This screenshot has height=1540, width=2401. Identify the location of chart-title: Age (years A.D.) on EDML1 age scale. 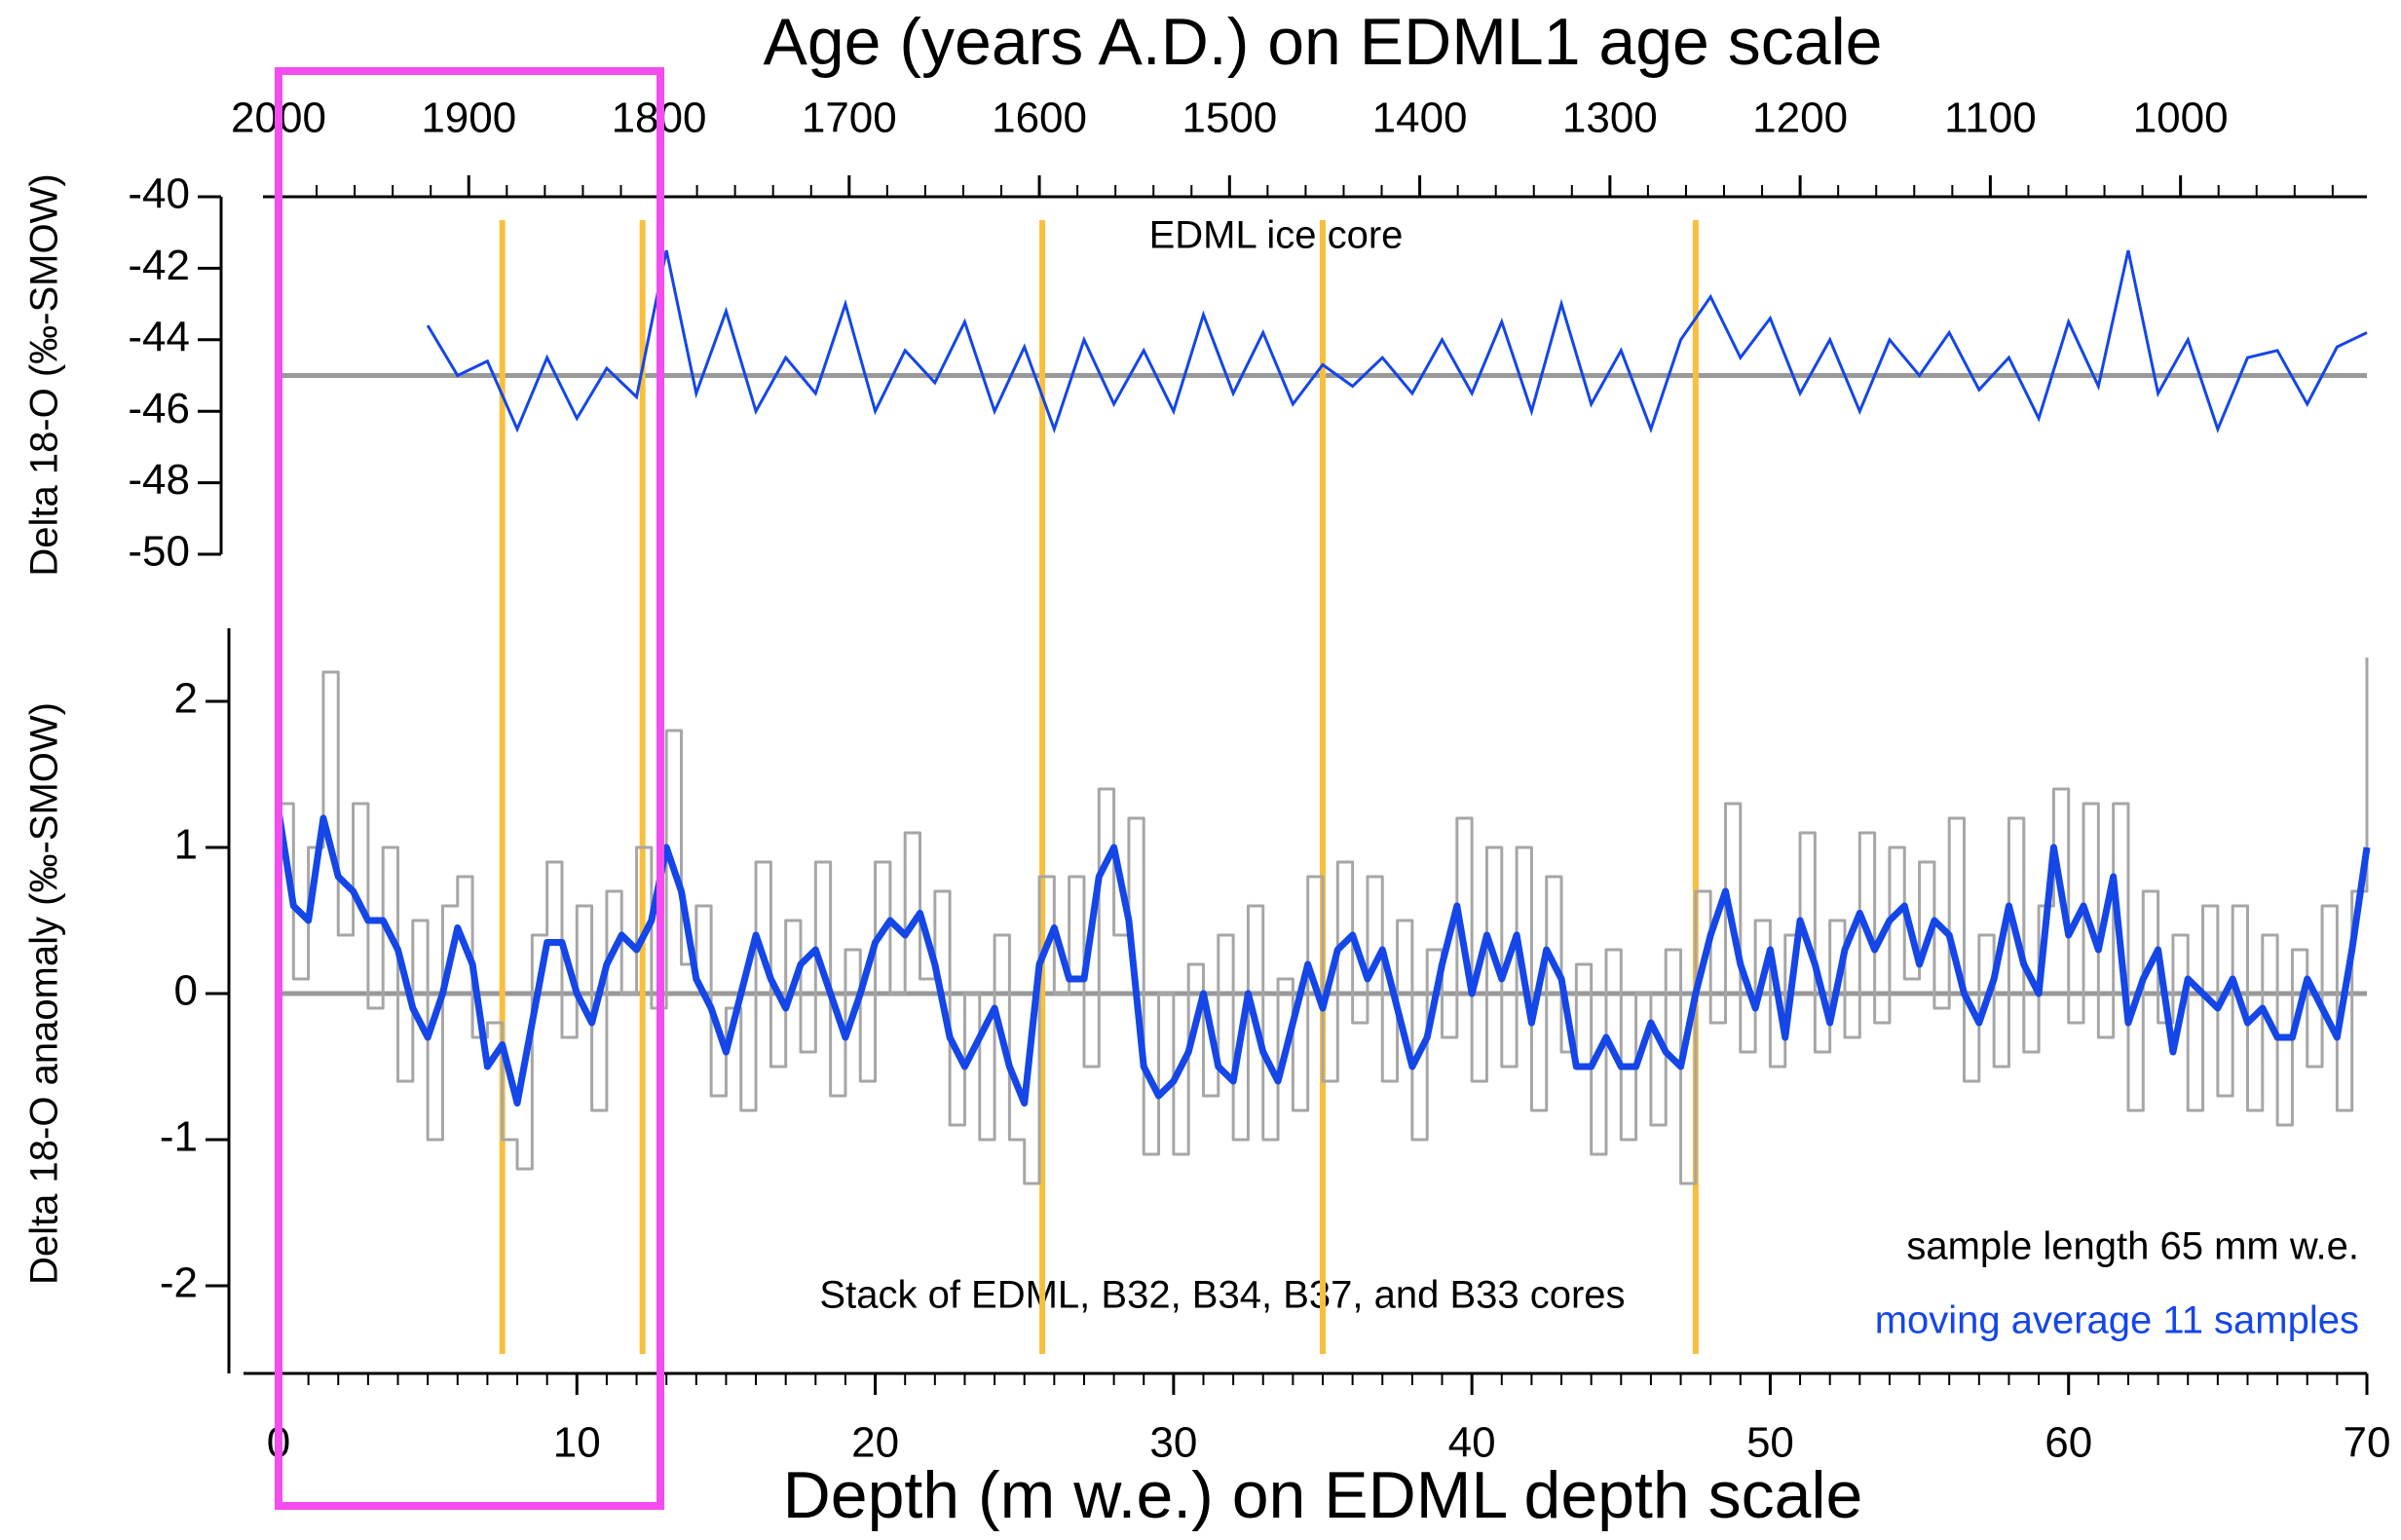
(1323, 42).